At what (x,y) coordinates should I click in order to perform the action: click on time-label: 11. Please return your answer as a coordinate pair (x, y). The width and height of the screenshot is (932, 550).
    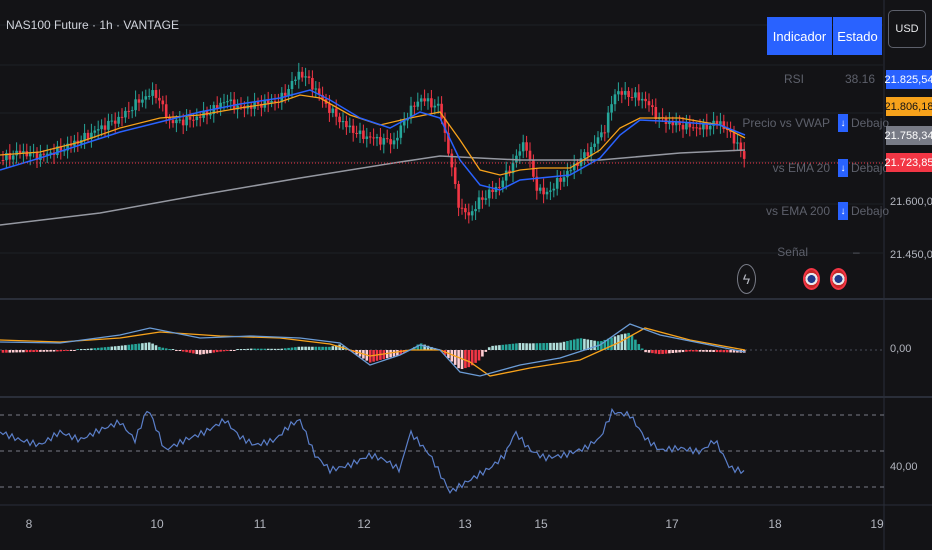
    Looking at the image, I should click on (260, 524).